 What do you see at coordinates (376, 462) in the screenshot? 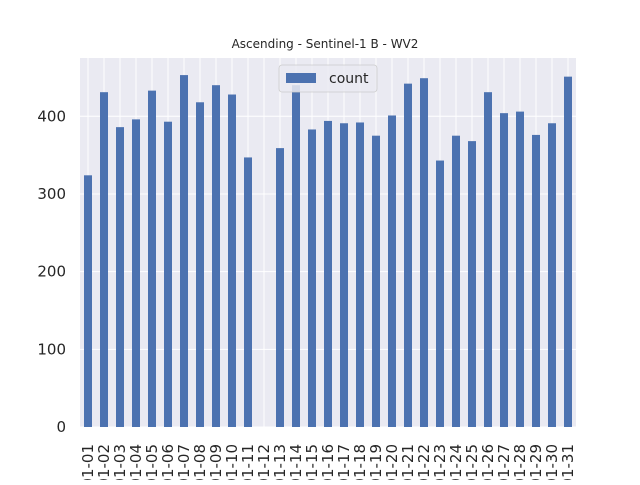
I see `x-tick-label: 01-19` at bounding box center [376, 462].